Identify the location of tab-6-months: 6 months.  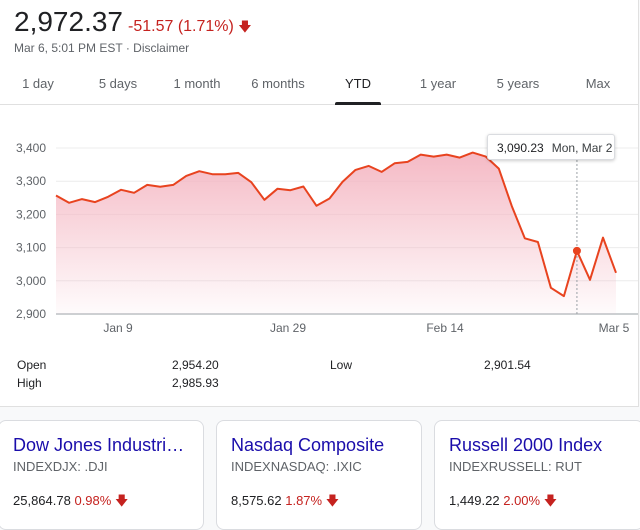
(278, 83).